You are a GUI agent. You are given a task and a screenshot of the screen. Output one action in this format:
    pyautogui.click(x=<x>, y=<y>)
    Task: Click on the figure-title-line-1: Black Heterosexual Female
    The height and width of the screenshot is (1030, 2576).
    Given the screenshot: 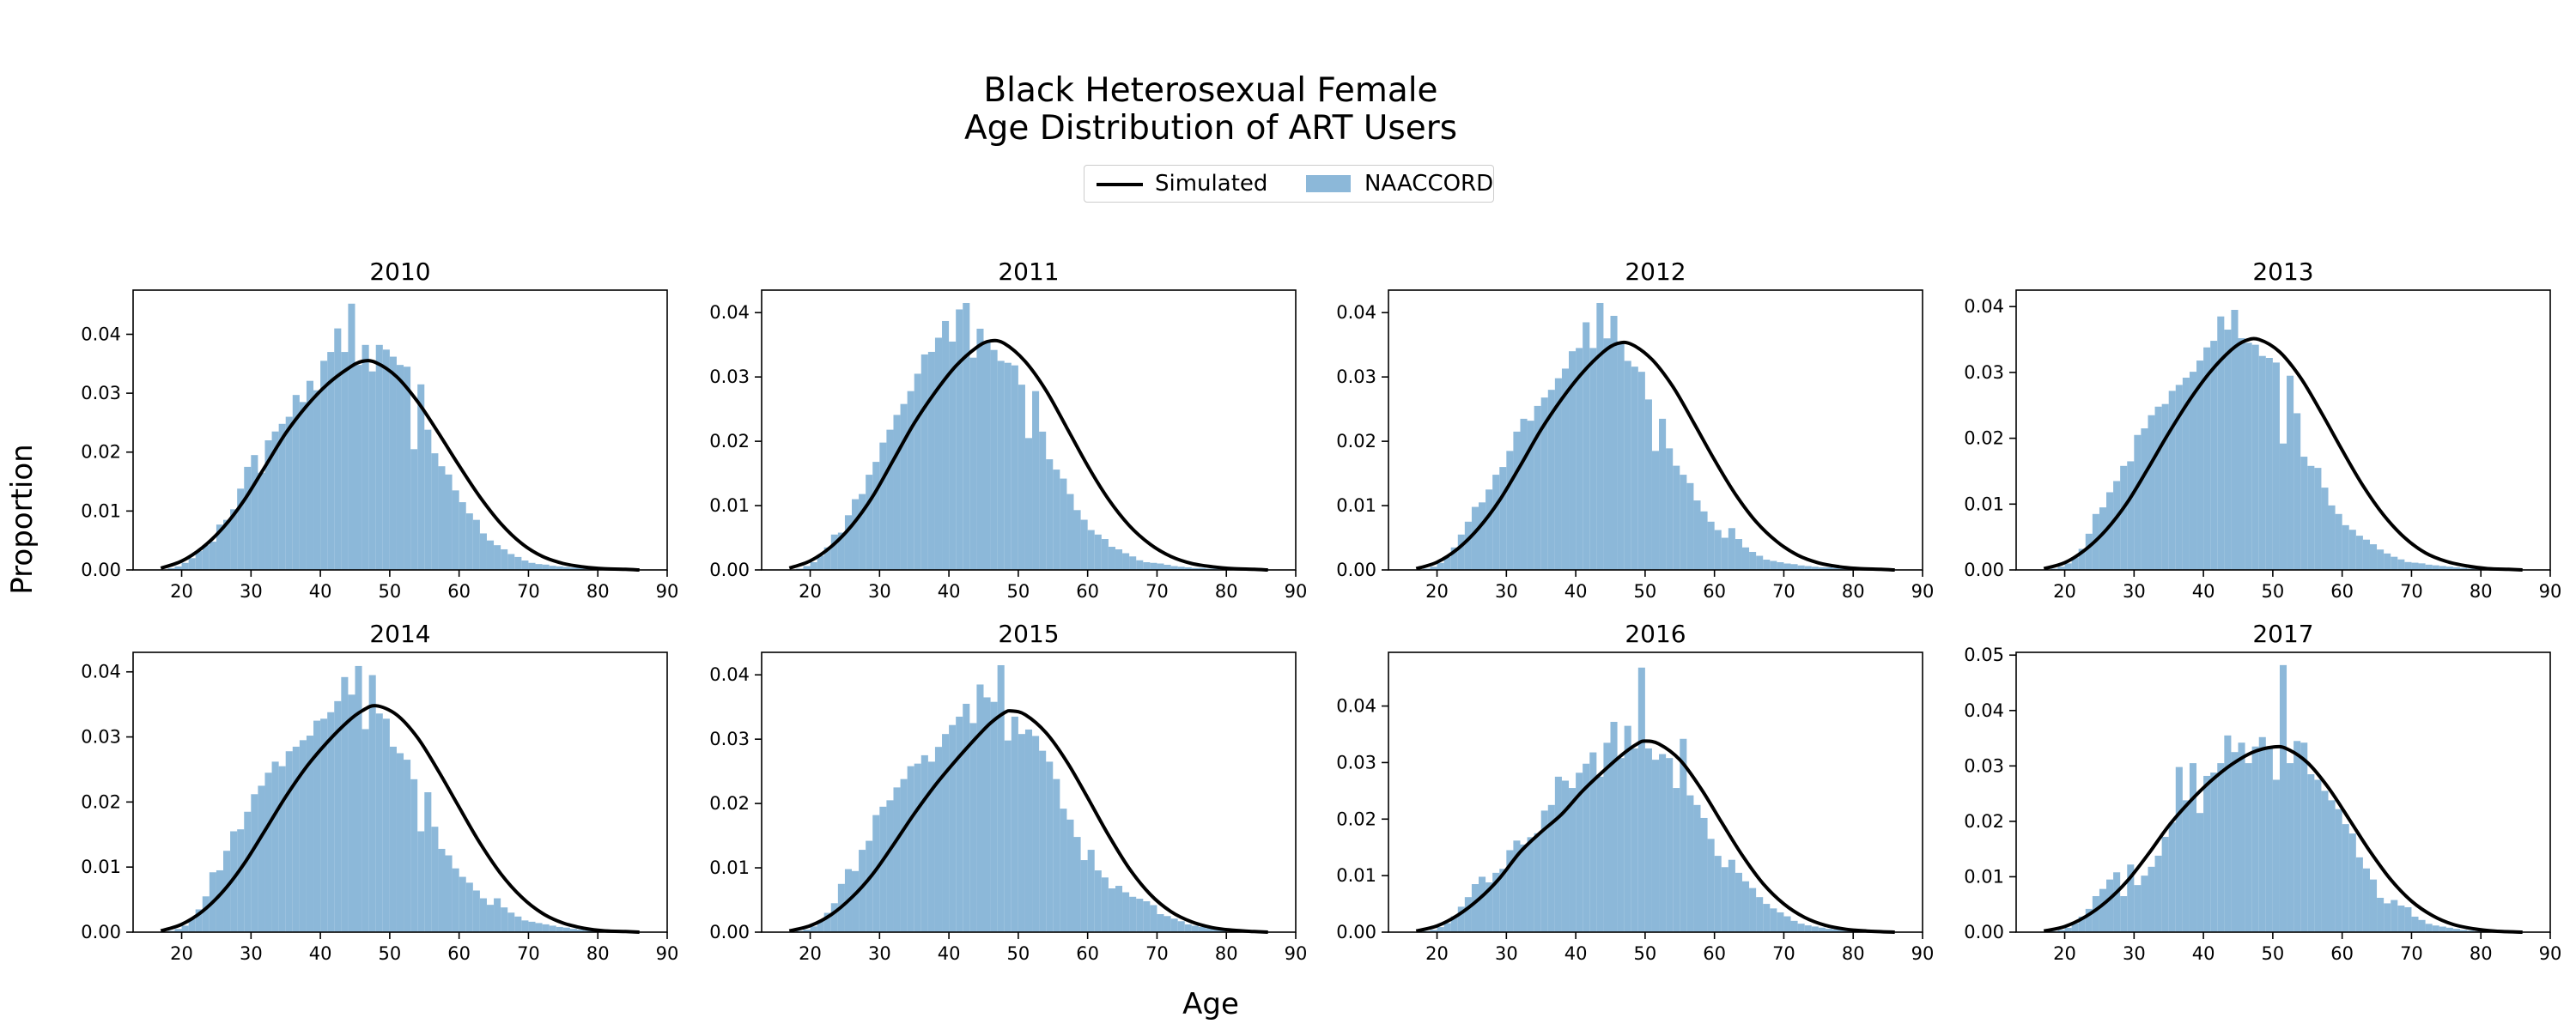 What is the action you would take?
    pyautogui.click(x=1210, y=90)
    